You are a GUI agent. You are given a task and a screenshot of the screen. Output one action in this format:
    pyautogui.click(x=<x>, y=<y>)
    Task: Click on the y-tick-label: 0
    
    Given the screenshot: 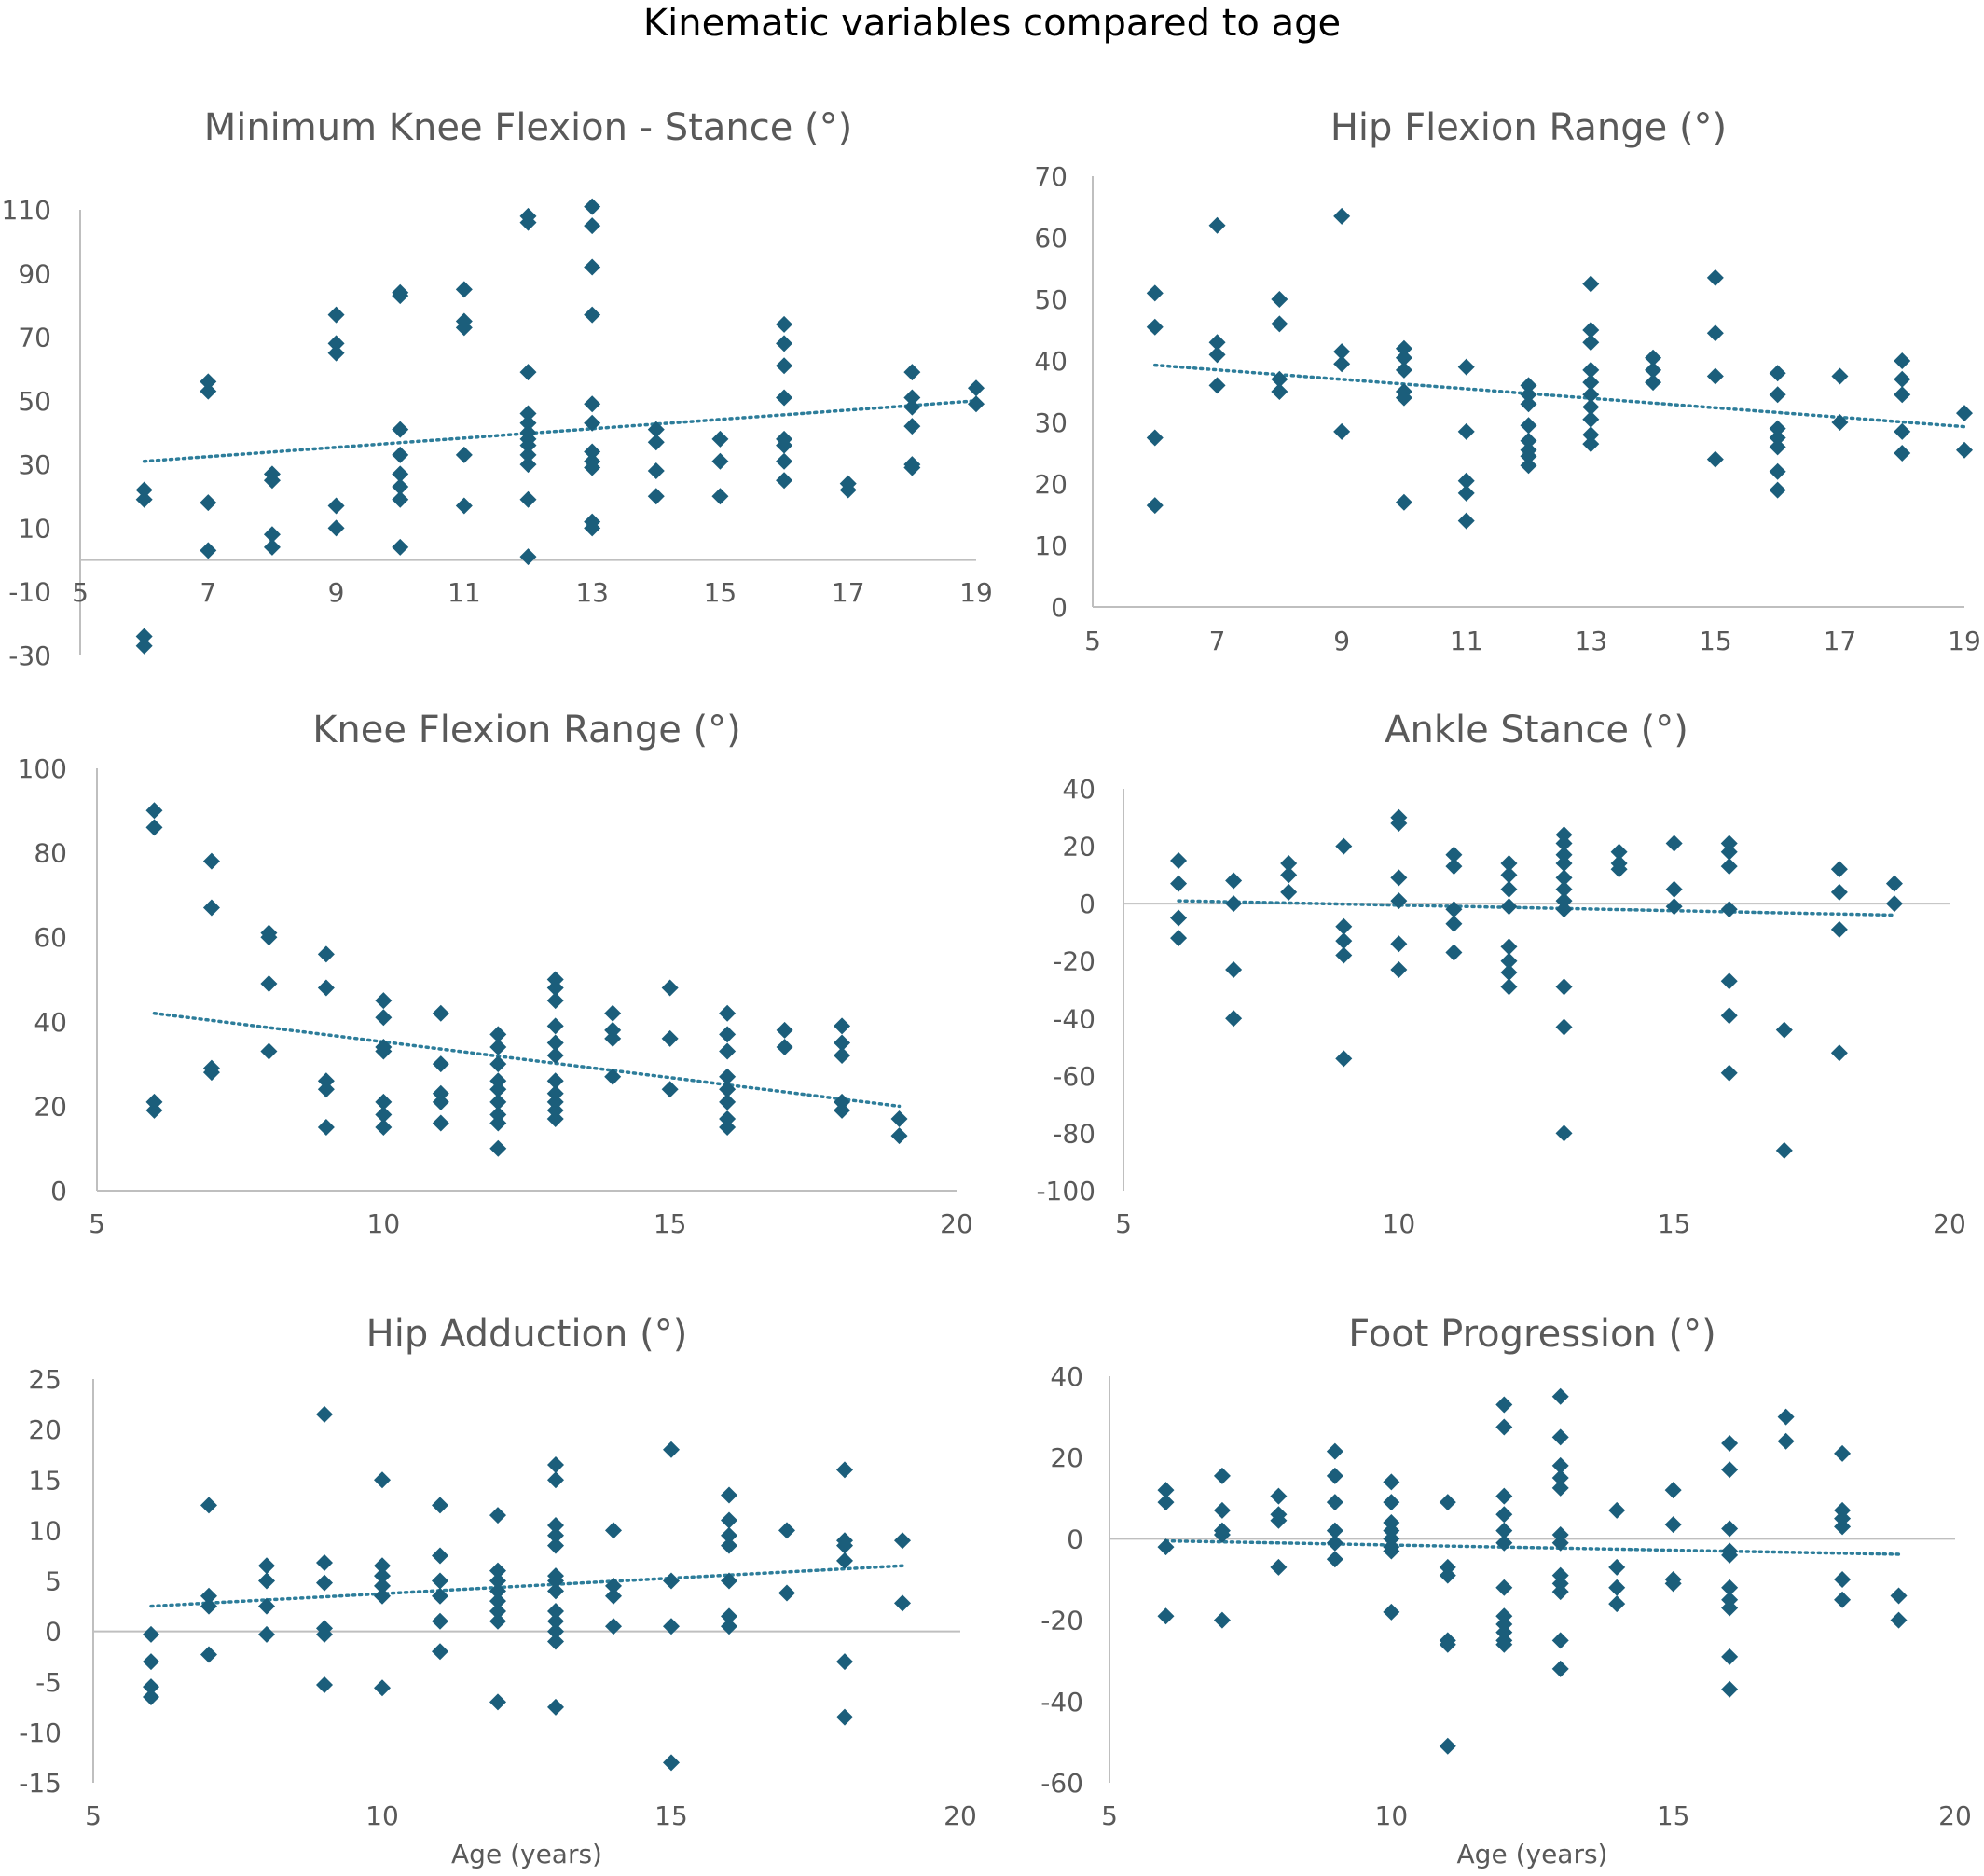 What is the action you would take?
    pyautogui.click(x=1087, y=904)
    